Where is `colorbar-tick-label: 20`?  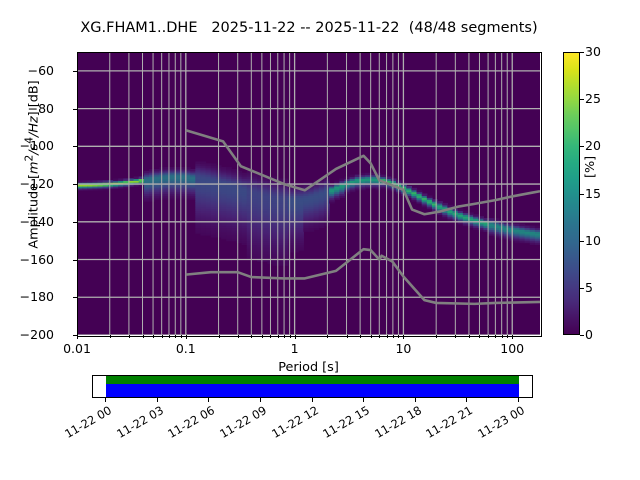 colorbar-tick-label: 20 is located at coordinates (593, 146).